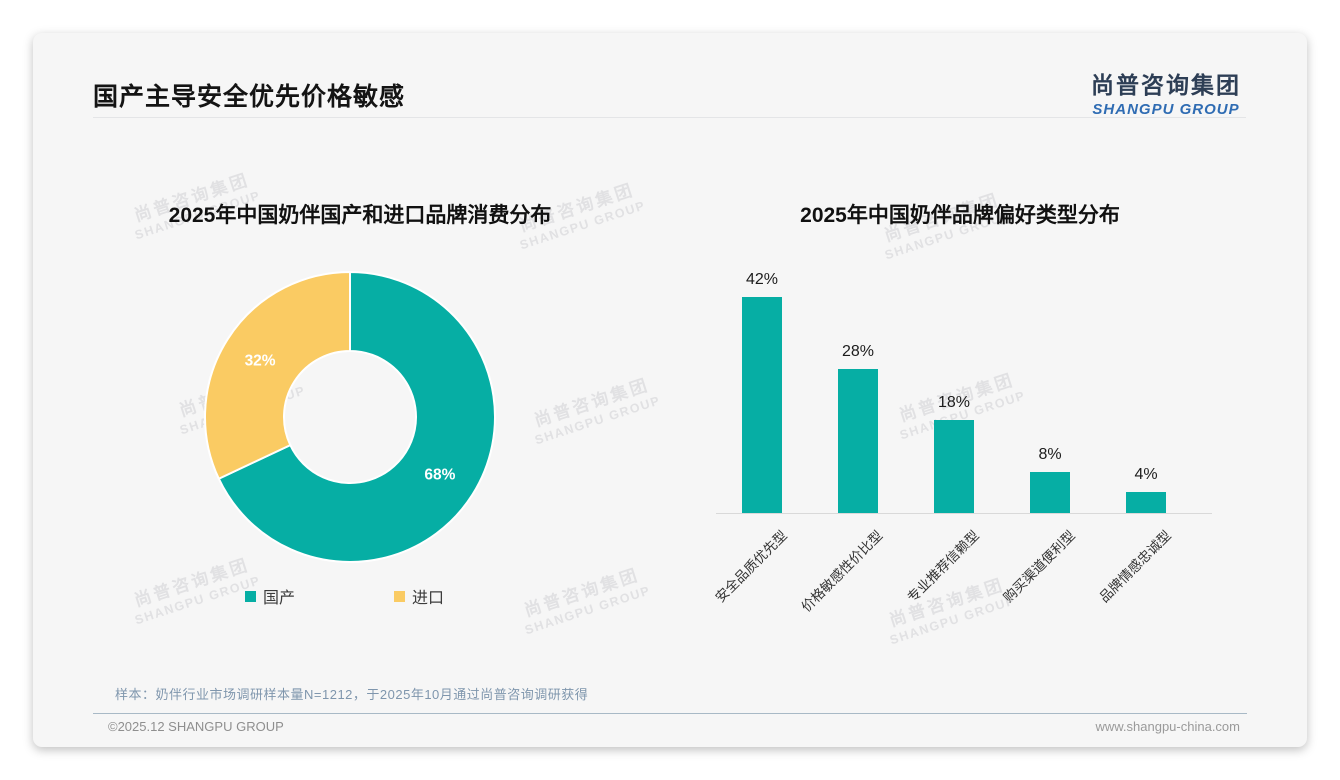 The width and height of the screenshot is (1340, 780). What do you see at coordinates (1166, 109) in the screenshot?
I see `brand-logo-english: SHANGPU GROUP` at bounding box center [1166, 109].